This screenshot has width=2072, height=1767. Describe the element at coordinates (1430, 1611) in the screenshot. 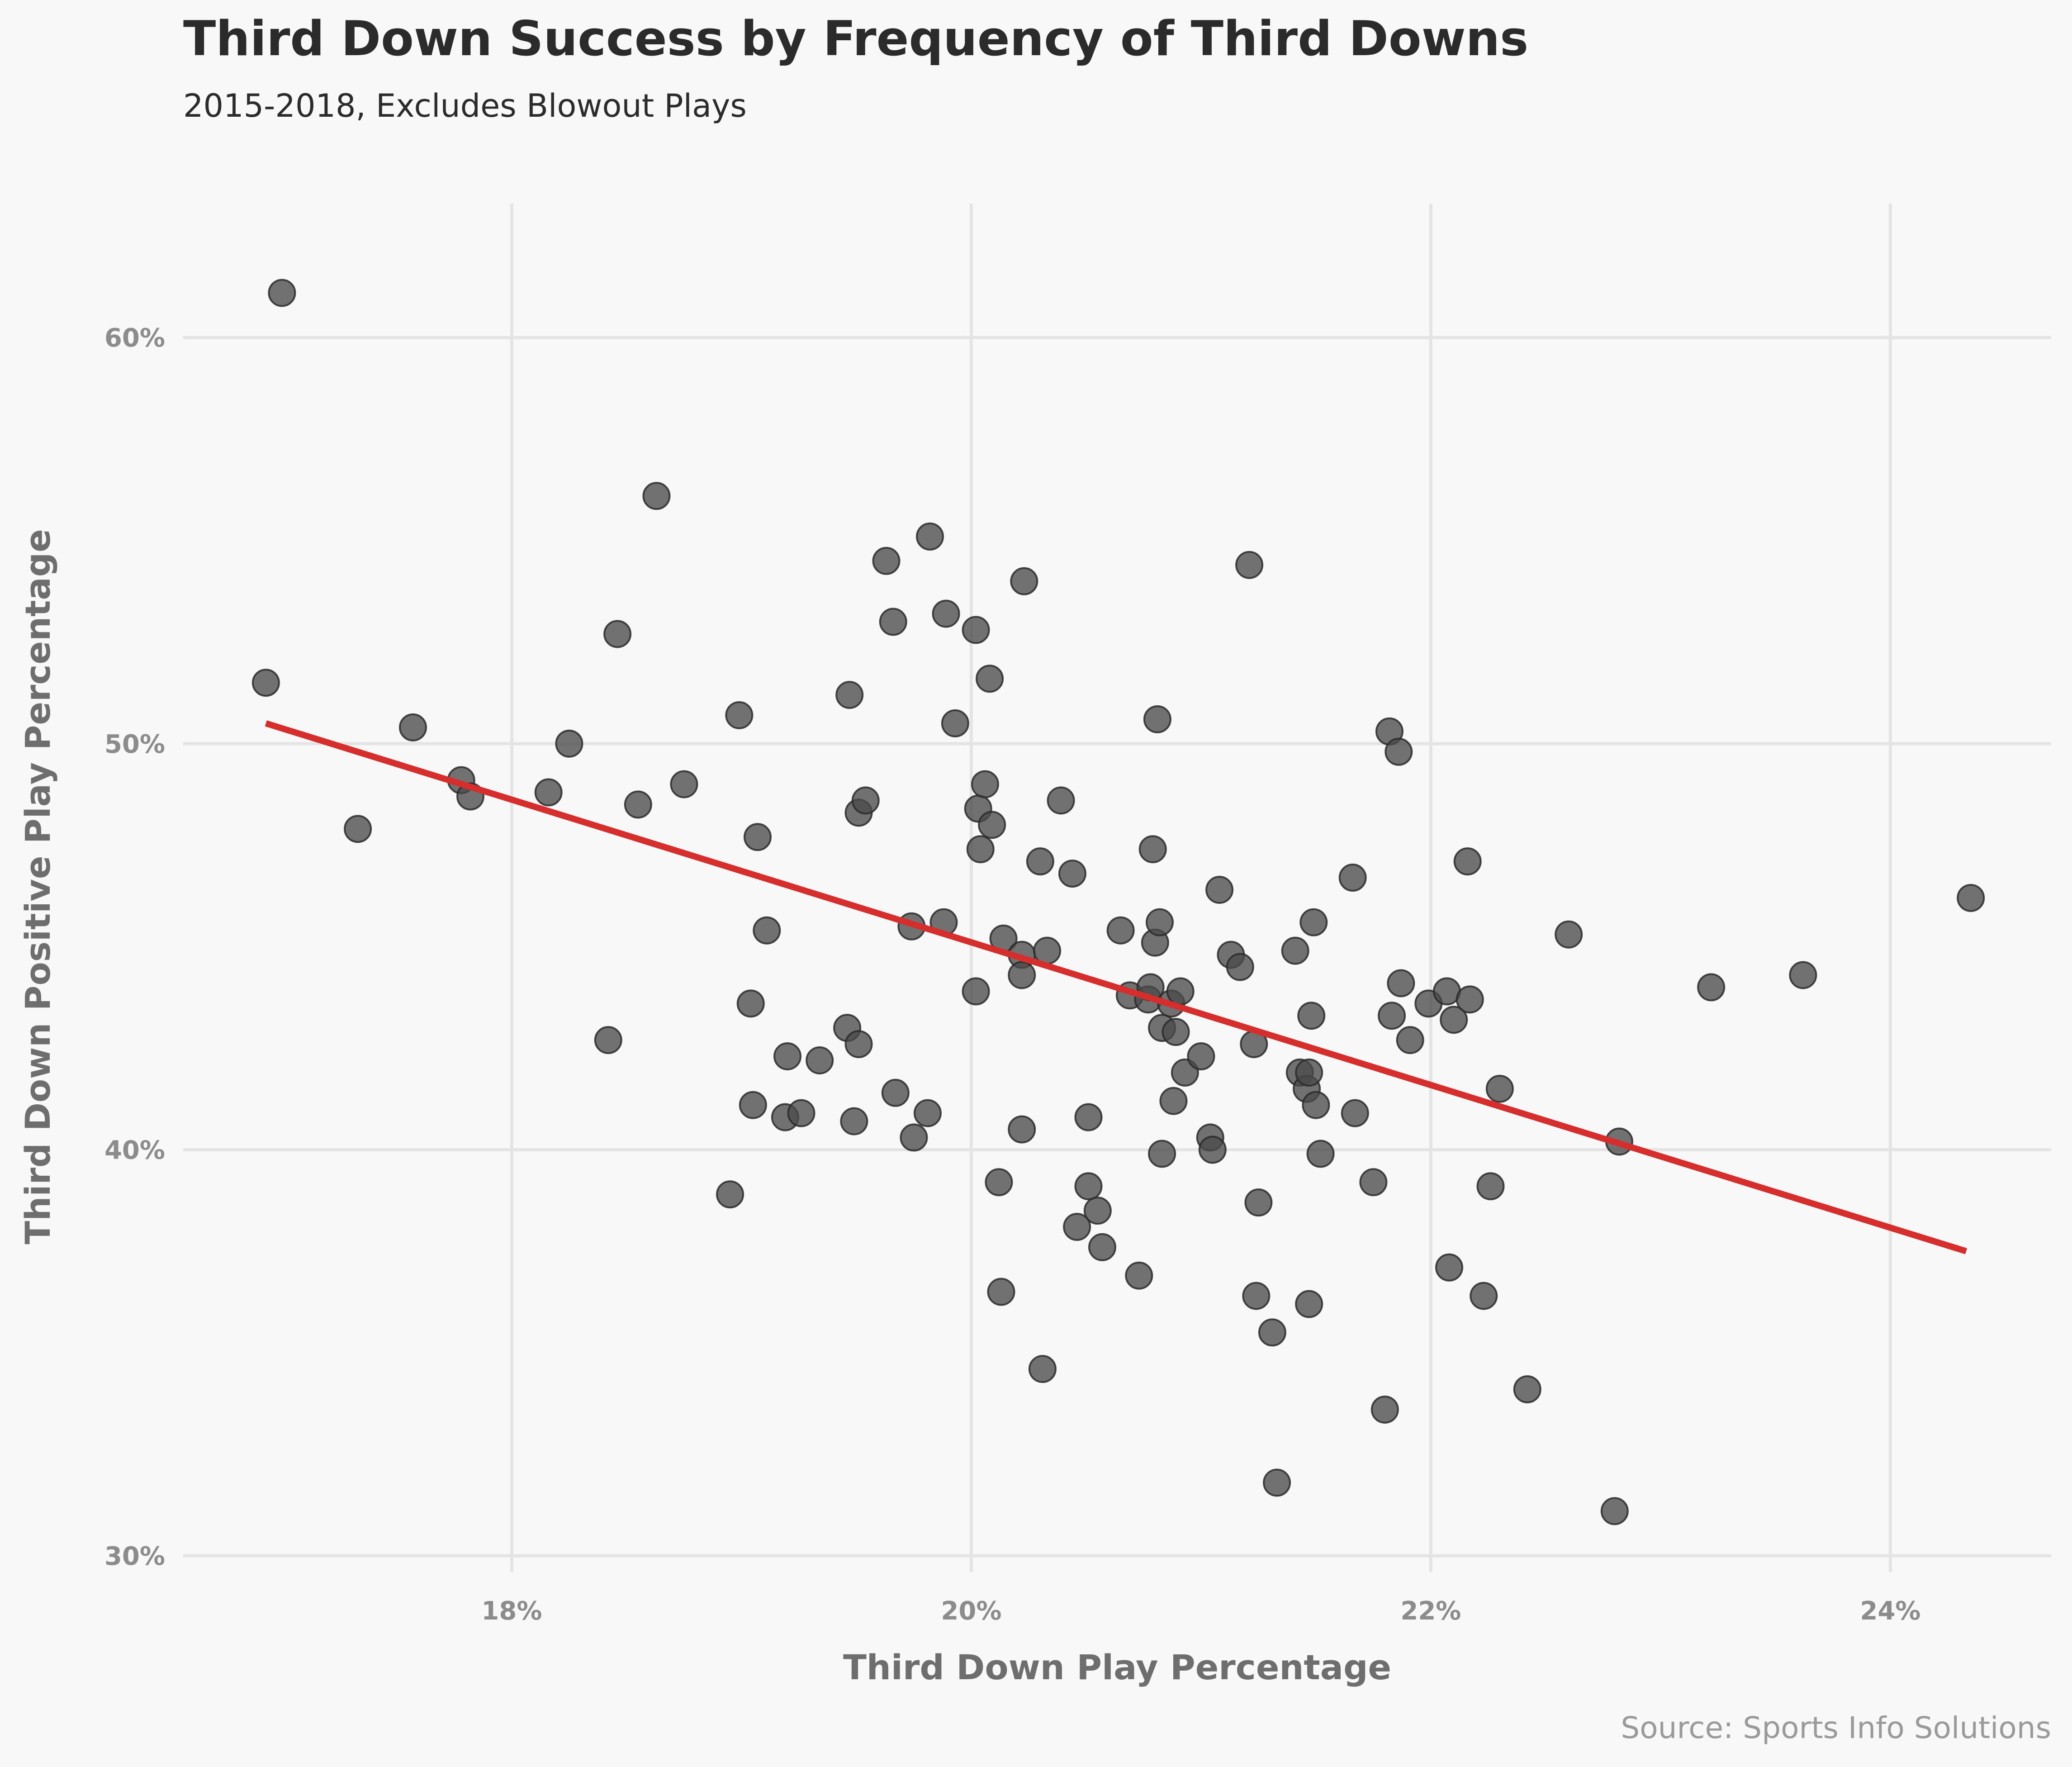

I see `x-tick-label: 22%` at that location.